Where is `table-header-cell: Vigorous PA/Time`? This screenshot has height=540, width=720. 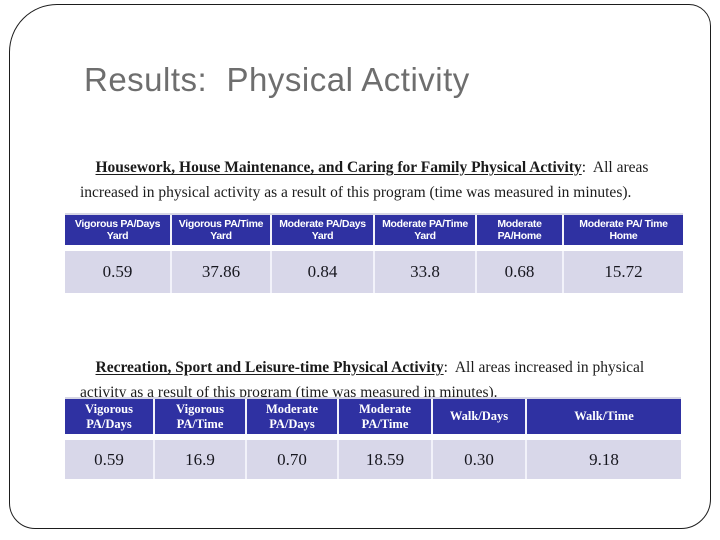 table-header-cell: Vigorous PA/Time is located at coordinates (201, 416).